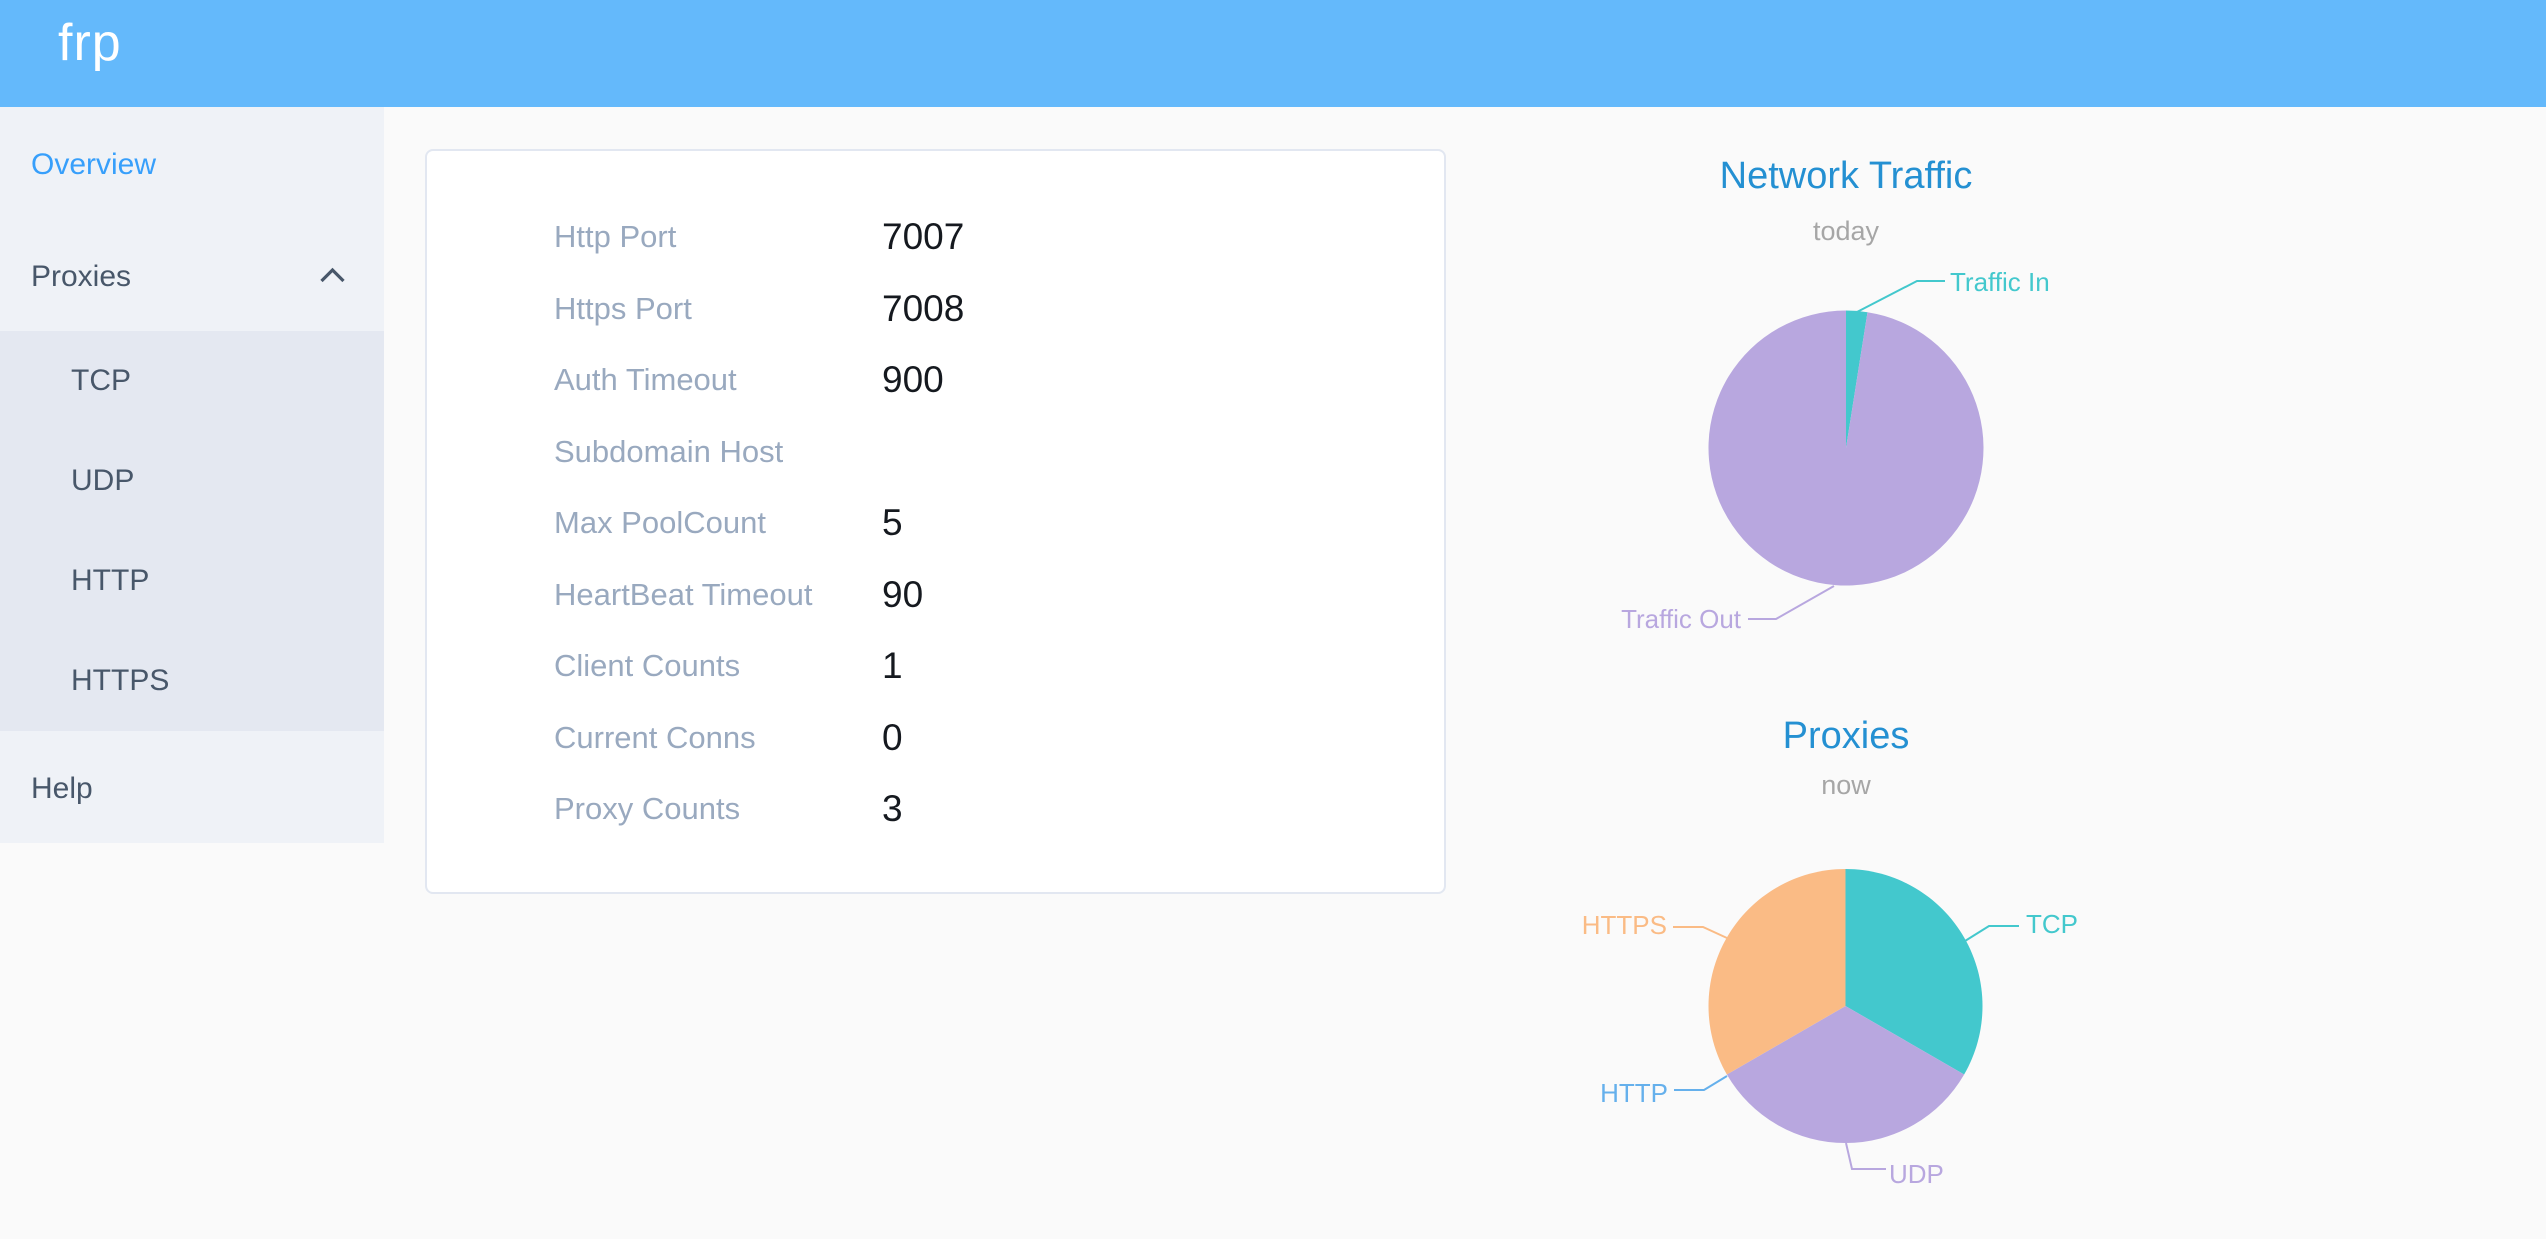 The width and height of the screenshot is (2546, 1239). I want to click on sidebar-item-udp: UDP, so click(192, 481).